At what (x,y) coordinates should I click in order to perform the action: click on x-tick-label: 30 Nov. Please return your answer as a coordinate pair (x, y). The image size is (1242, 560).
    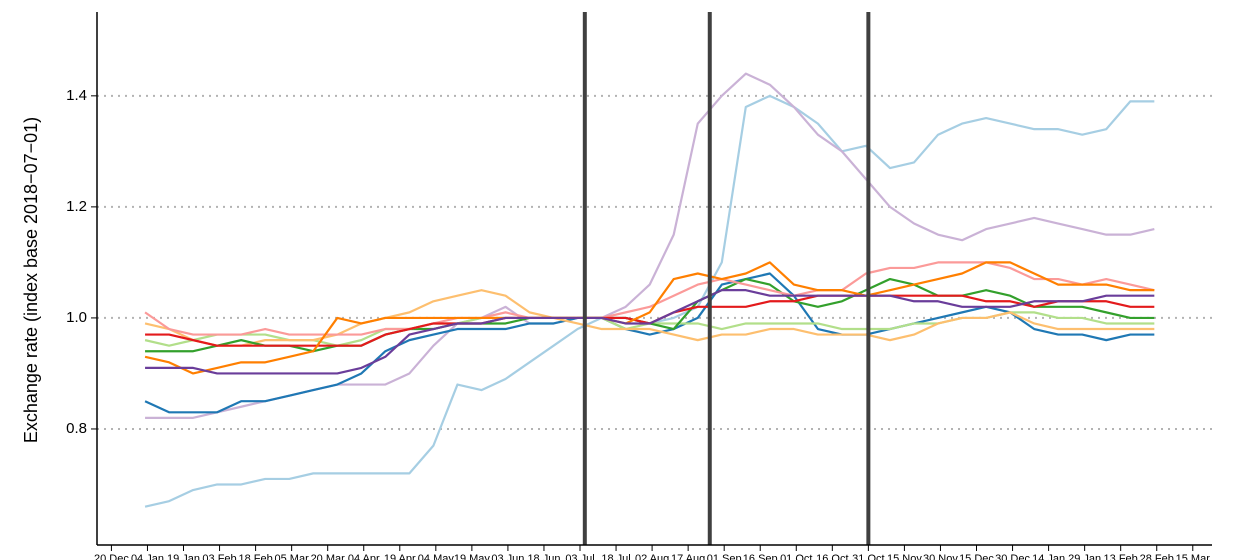
    Looking at the image, I should click on (940, 556).